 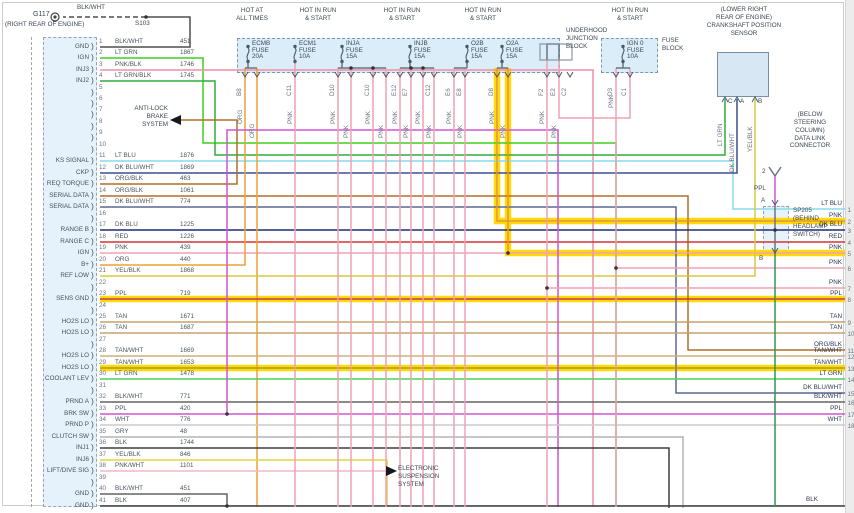 What do you see at coordinates (101, 121) in the screenshot?
I see `pcm-pin-number: 8` at bounding box center [101, 121].